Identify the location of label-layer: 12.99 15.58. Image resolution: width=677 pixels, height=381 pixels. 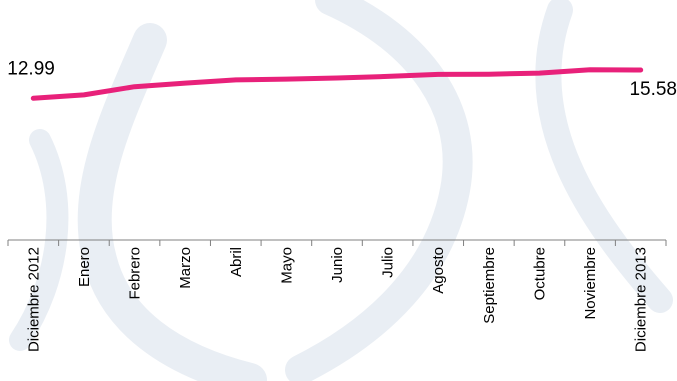
(342, 79).